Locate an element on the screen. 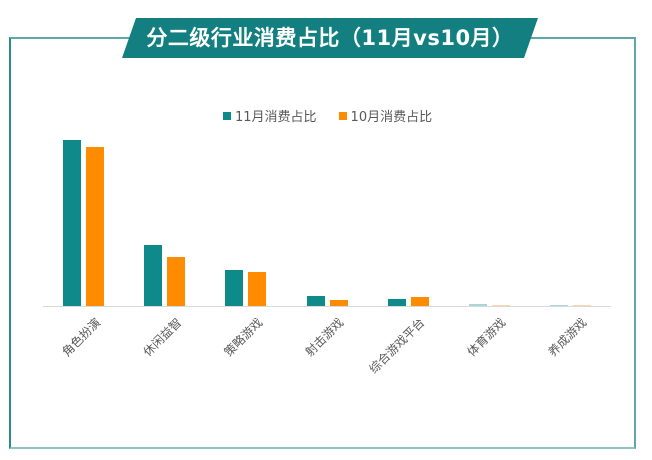  legend-label-10: 10月消费占比 is located at coordinates (391, 117).